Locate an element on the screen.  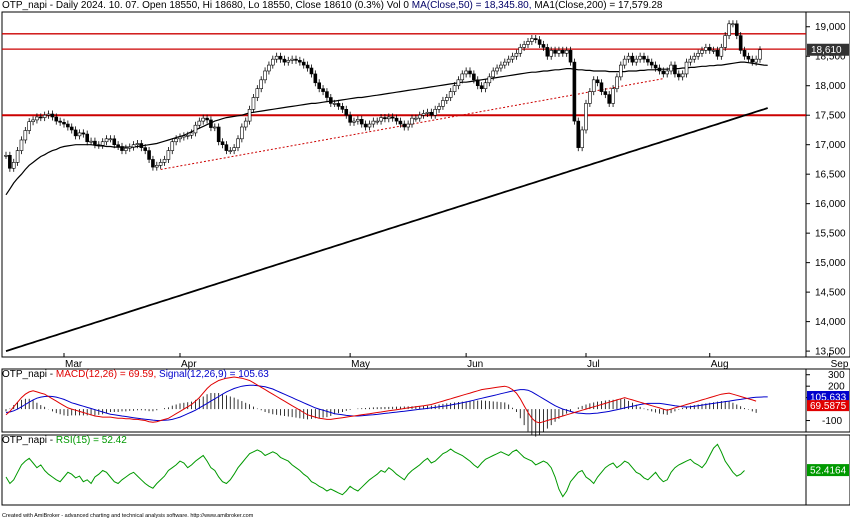
y-tick-label: 16,000 is located at coordinates (830, 204).